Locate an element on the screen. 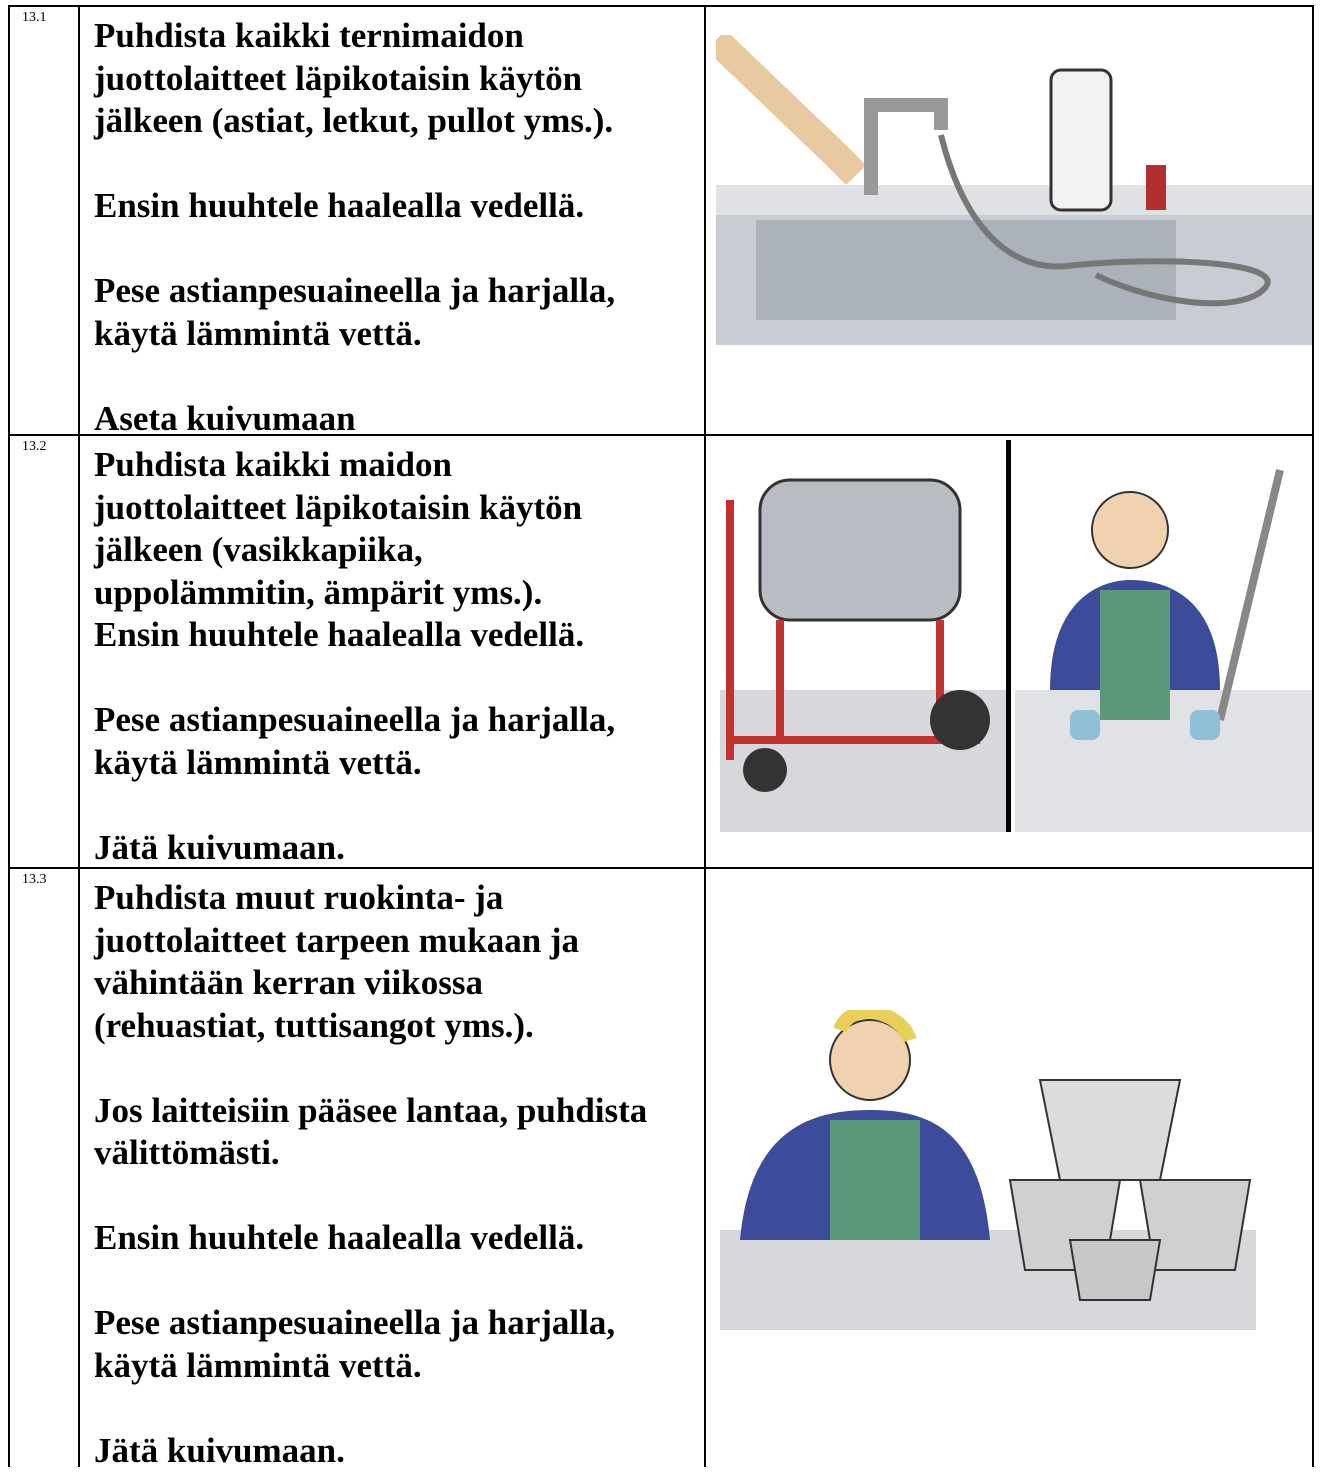 The image size is (1322, 1472). text-line: uppolämmitin, ämpärit yms.). is located at coordinates (399, 593).